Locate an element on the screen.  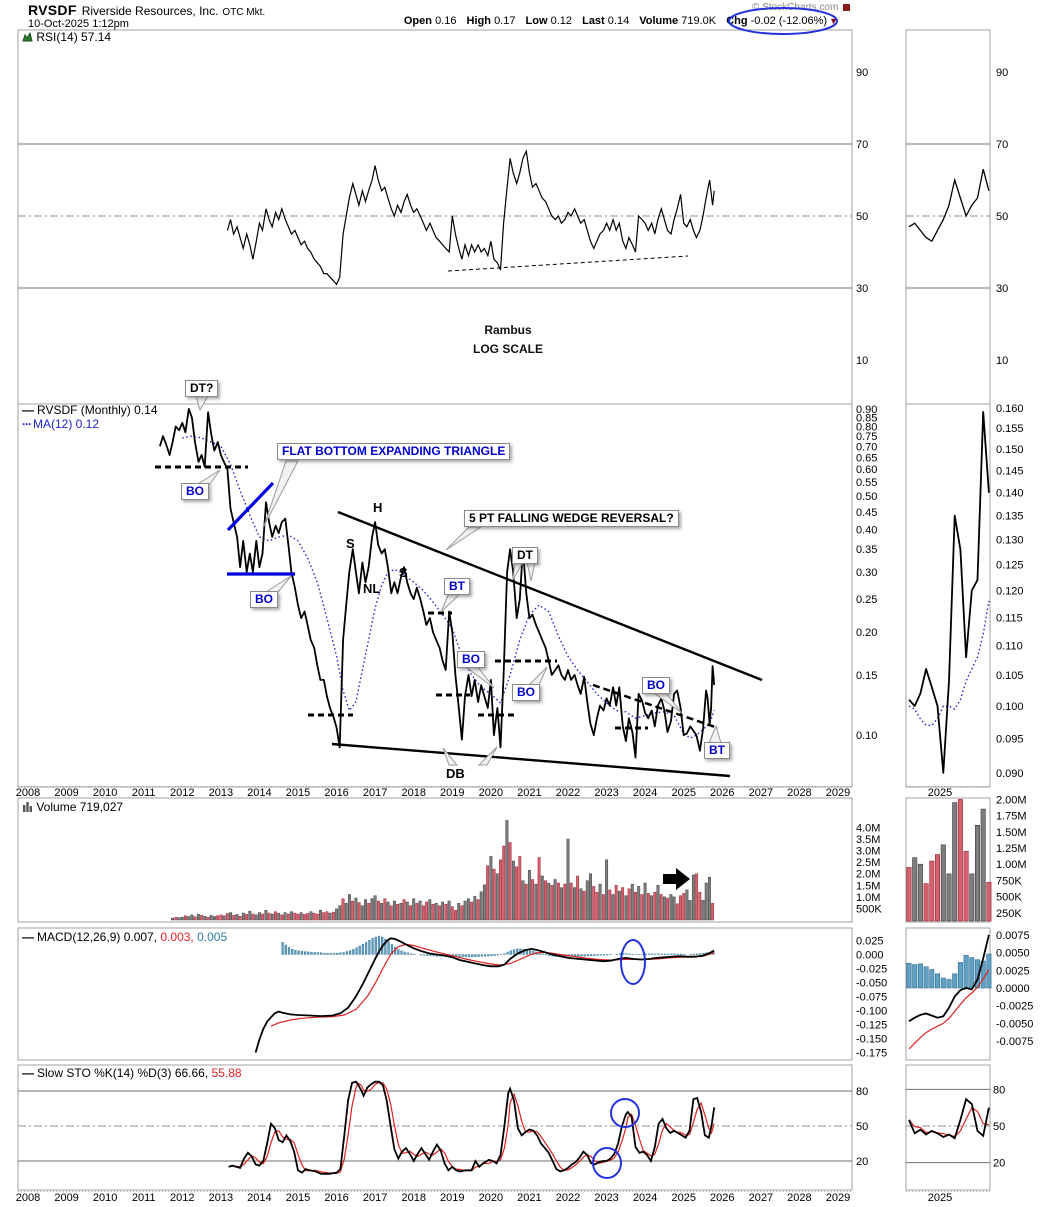
svg-text: 2016 is located at coordinates (336, 793).